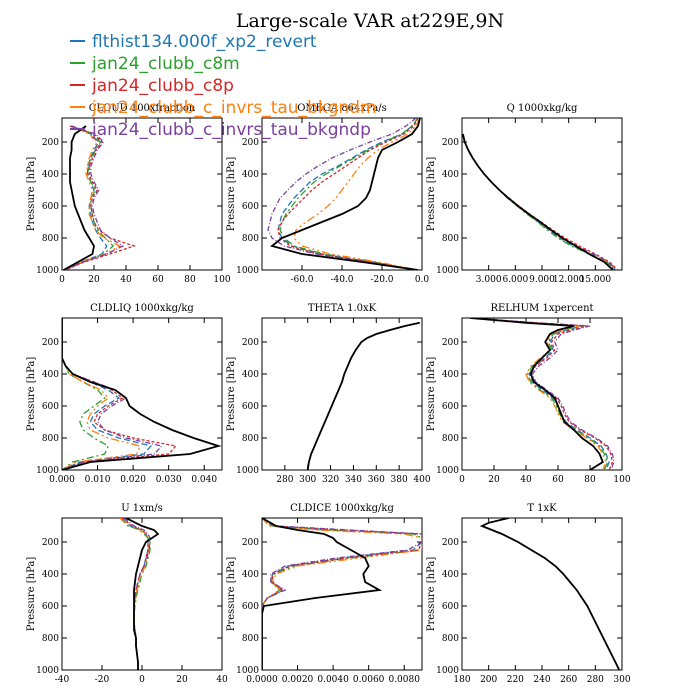  Describe the element at coordinates (234, 108) in the screenshot. I see `legend-entry-3: jan24_clubb_c_invrs_tau_bkgndm` at that location.